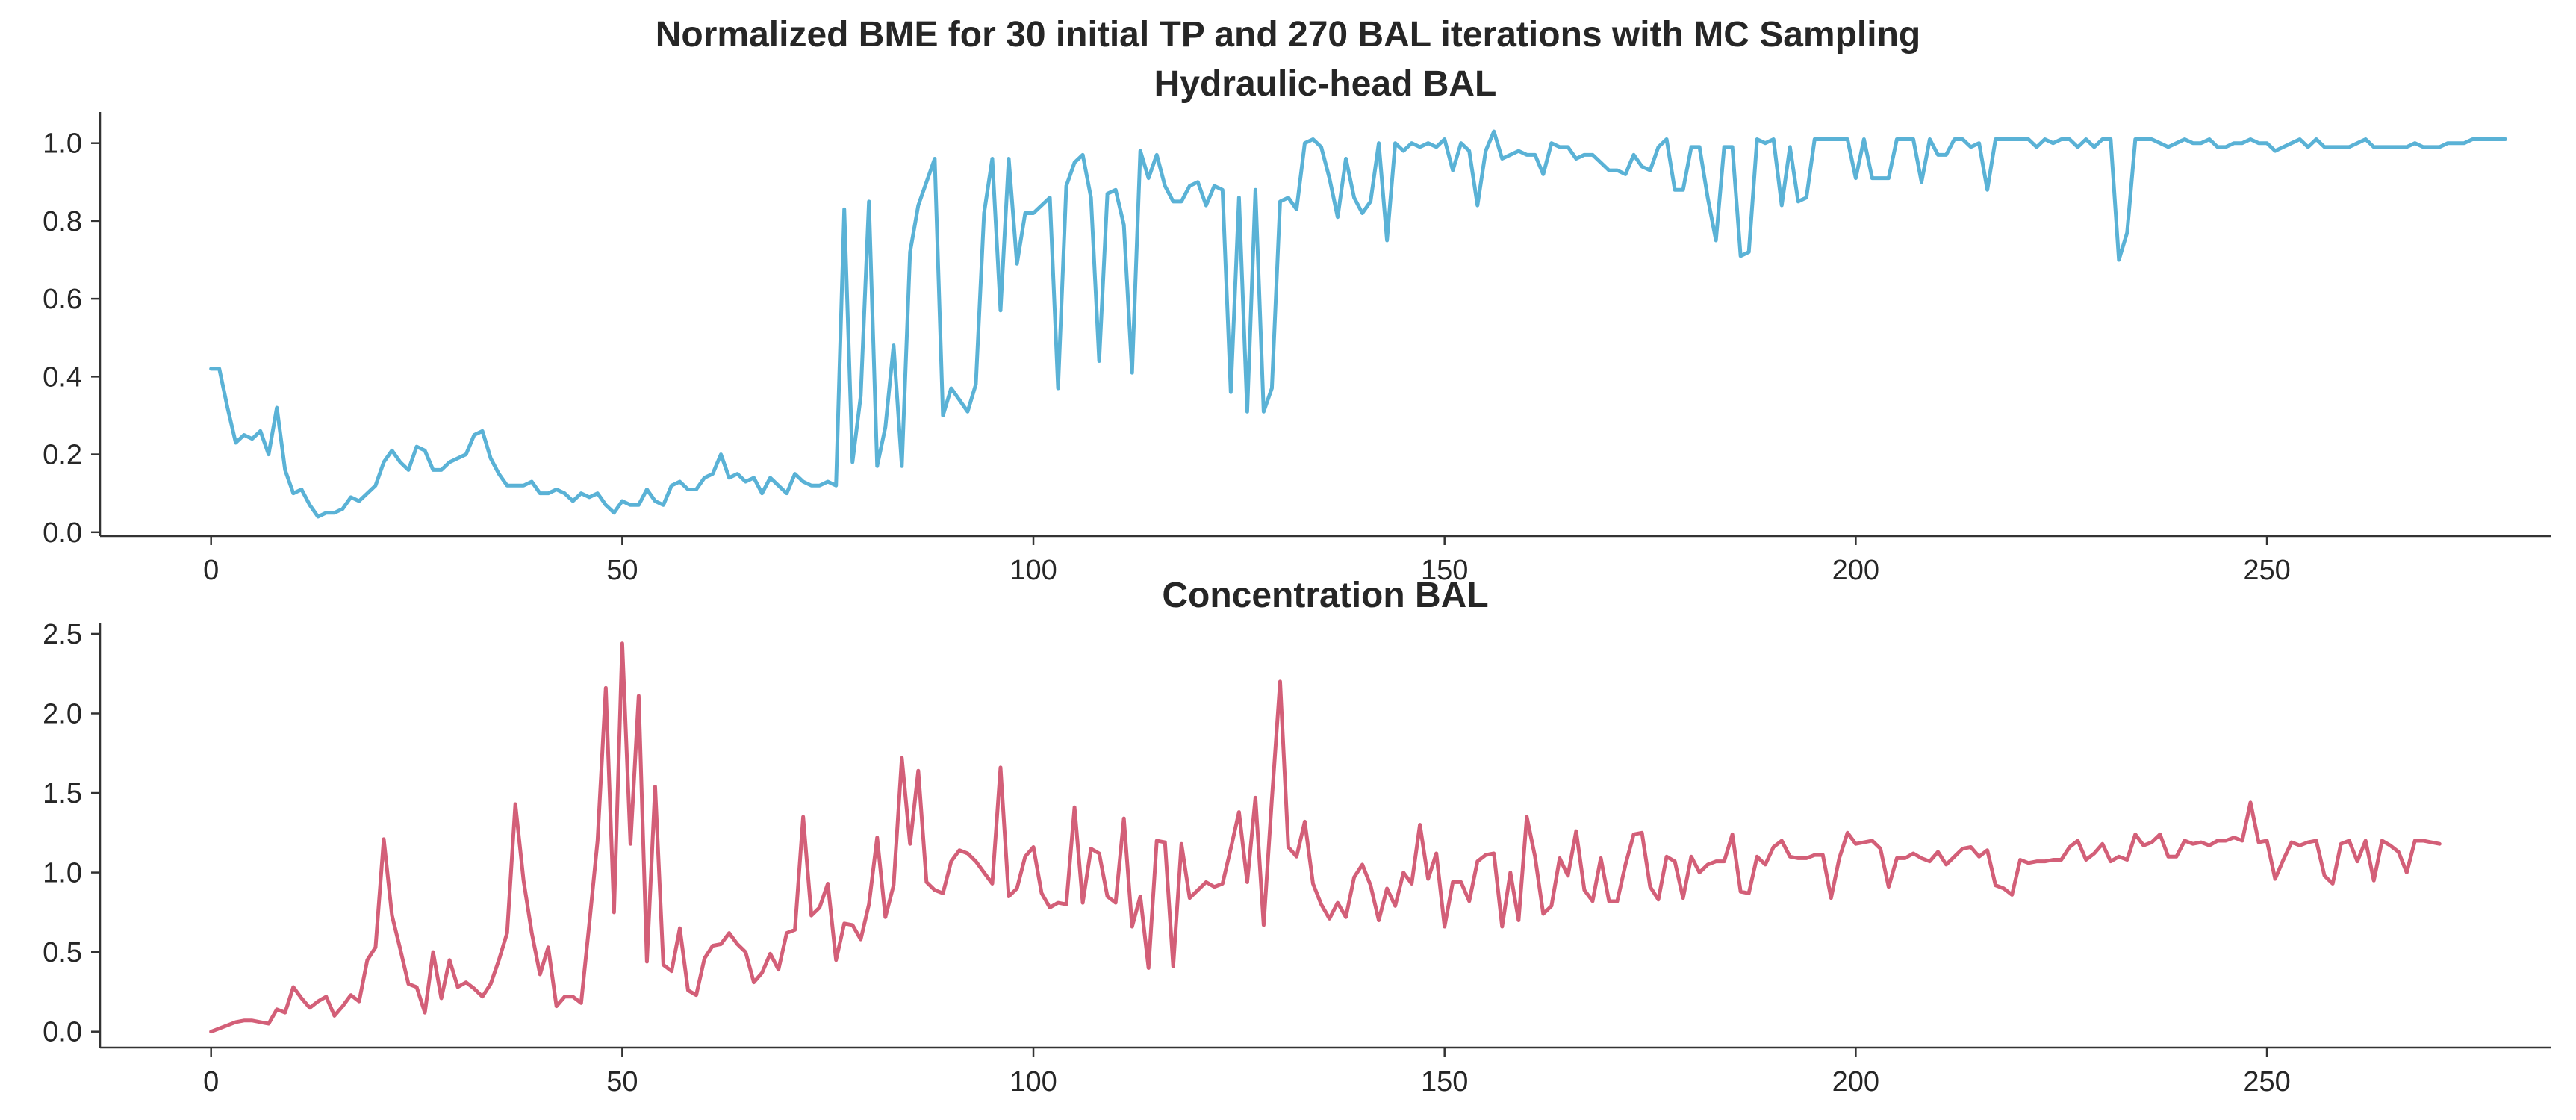 This screenshot has height=1120, width=2576. I want to click on concentration-axis-title: Concentration BAL, so click(1325, 595).